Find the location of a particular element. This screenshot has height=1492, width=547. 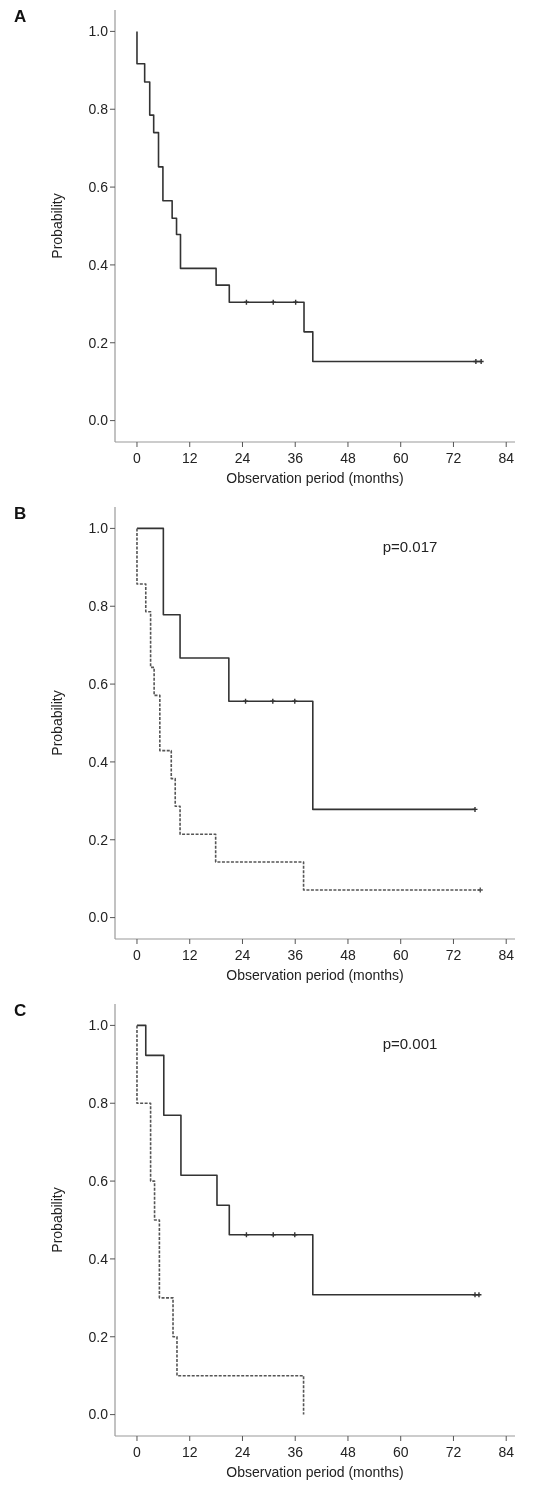

chart-title: B is located at coordinates (20, 513).